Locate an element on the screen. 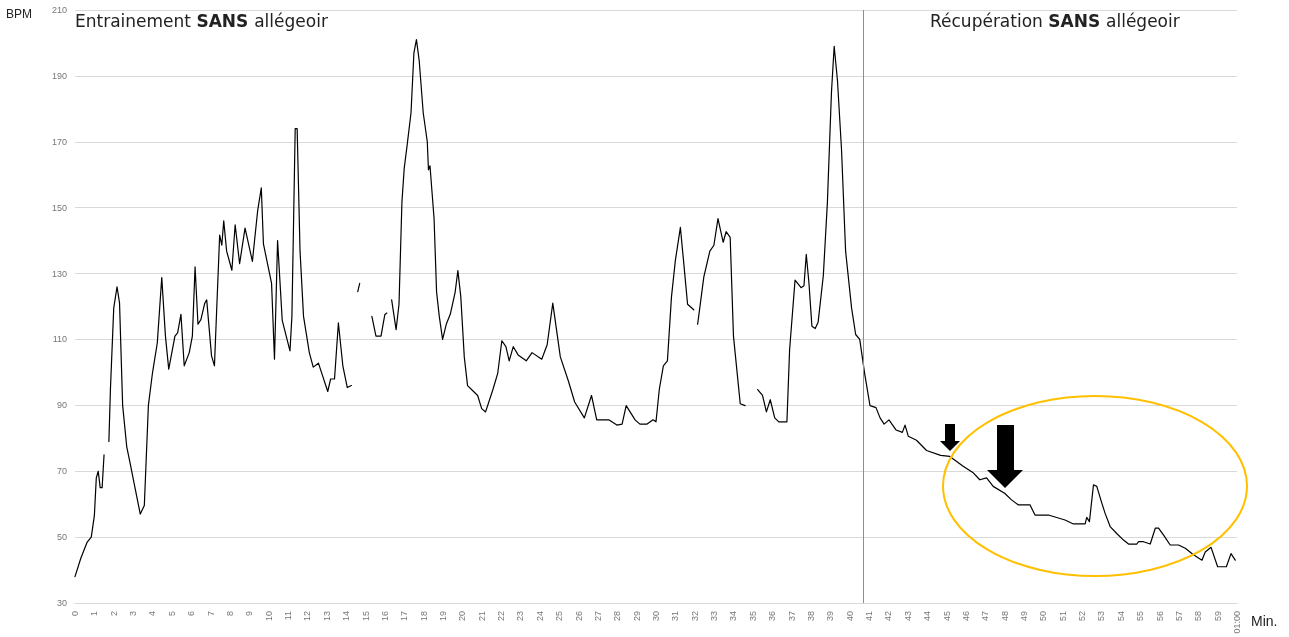 This screenshot has width=1289, height=637. x-tick-label: 14 is located at coordinates (346, 616).